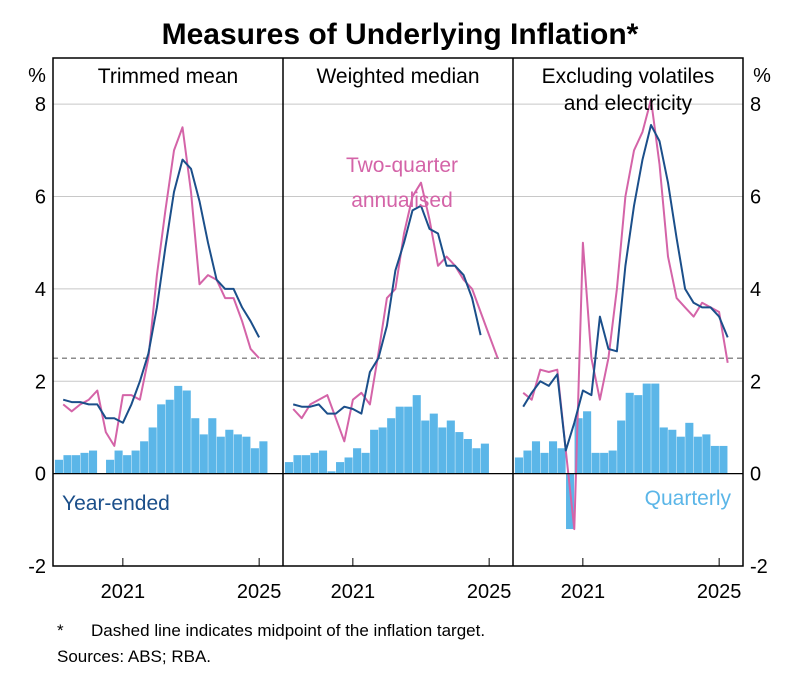 The height and width of the screenshot is (682, 800). I want to click on legend-two-quarter: Two-quarter, so click(402, 165).